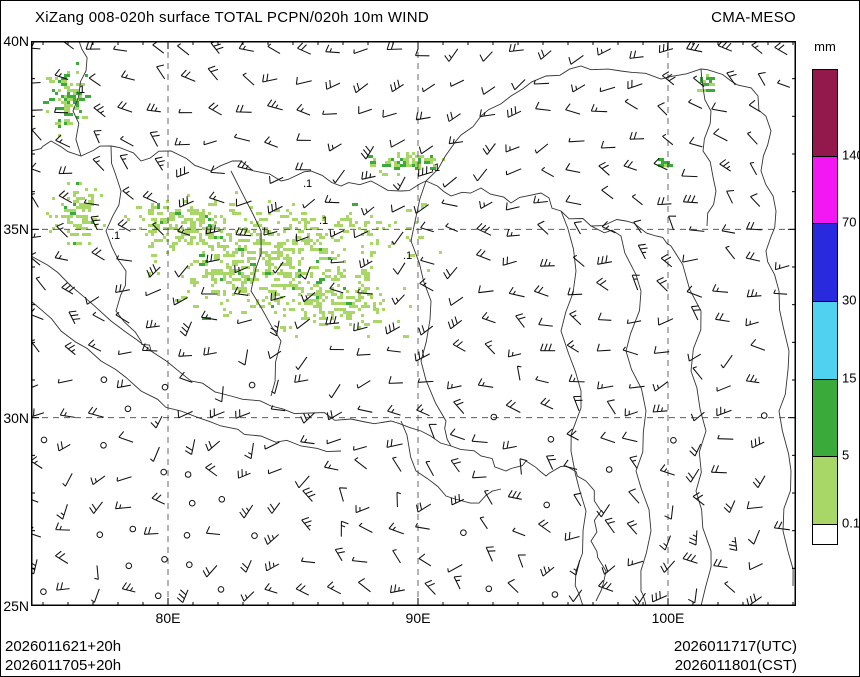 This screenshot has width=860, height=677. I want to click on precip-labels-layer: .1 .1 .1 .1 .1 .1, so click(258, 173).